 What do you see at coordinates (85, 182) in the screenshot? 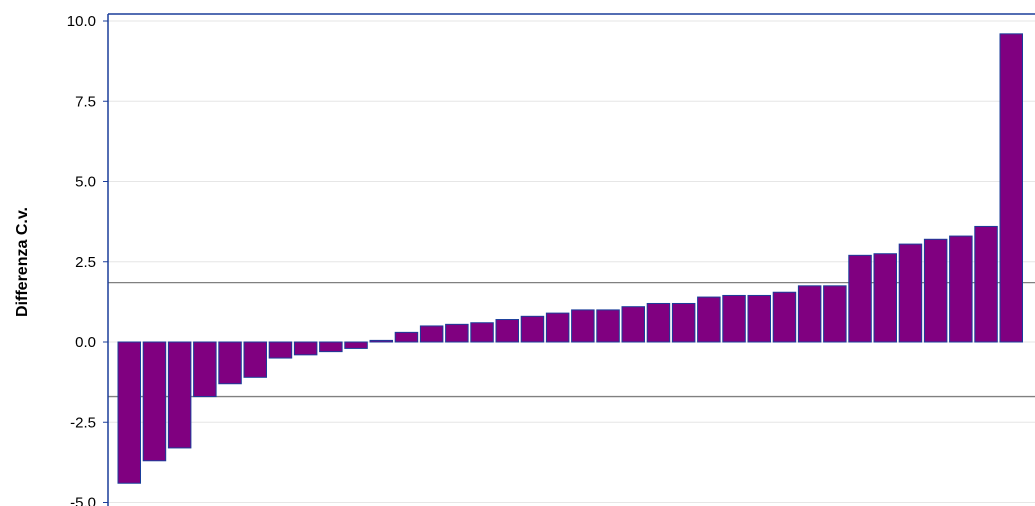
I see `y-tick-label: 5.0` at bounding box center [85, 182].